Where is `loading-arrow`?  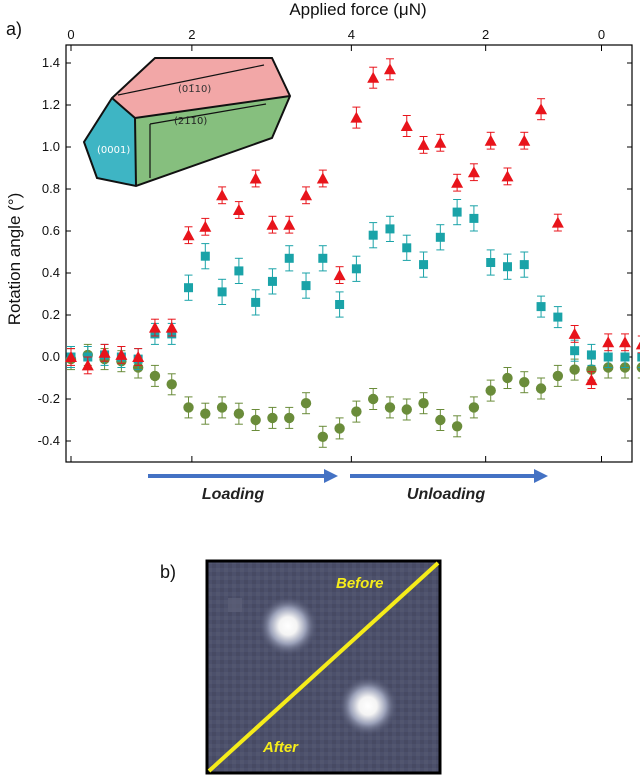 loading-arrow is located at coordinates (243, 476).